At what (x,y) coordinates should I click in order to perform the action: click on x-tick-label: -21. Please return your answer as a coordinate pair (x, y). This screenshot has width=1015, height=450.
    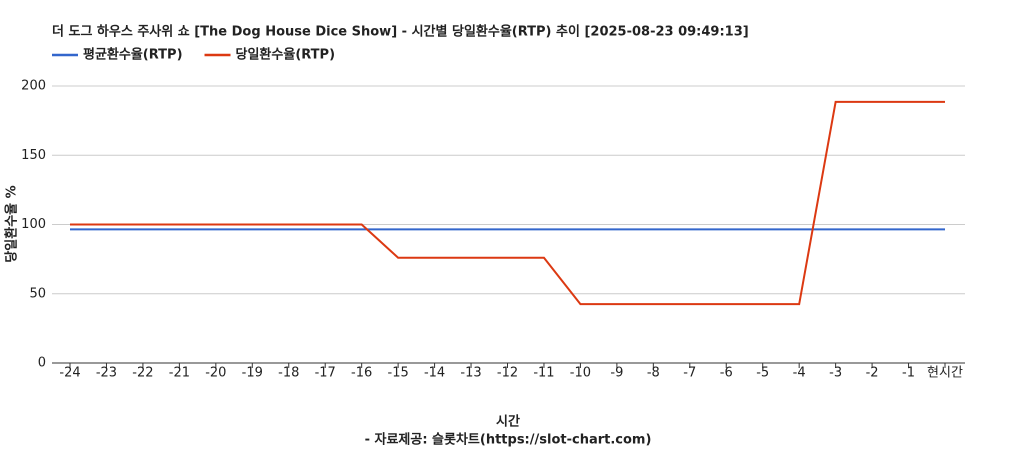
    Looking at the image, I should click on (179, 373).